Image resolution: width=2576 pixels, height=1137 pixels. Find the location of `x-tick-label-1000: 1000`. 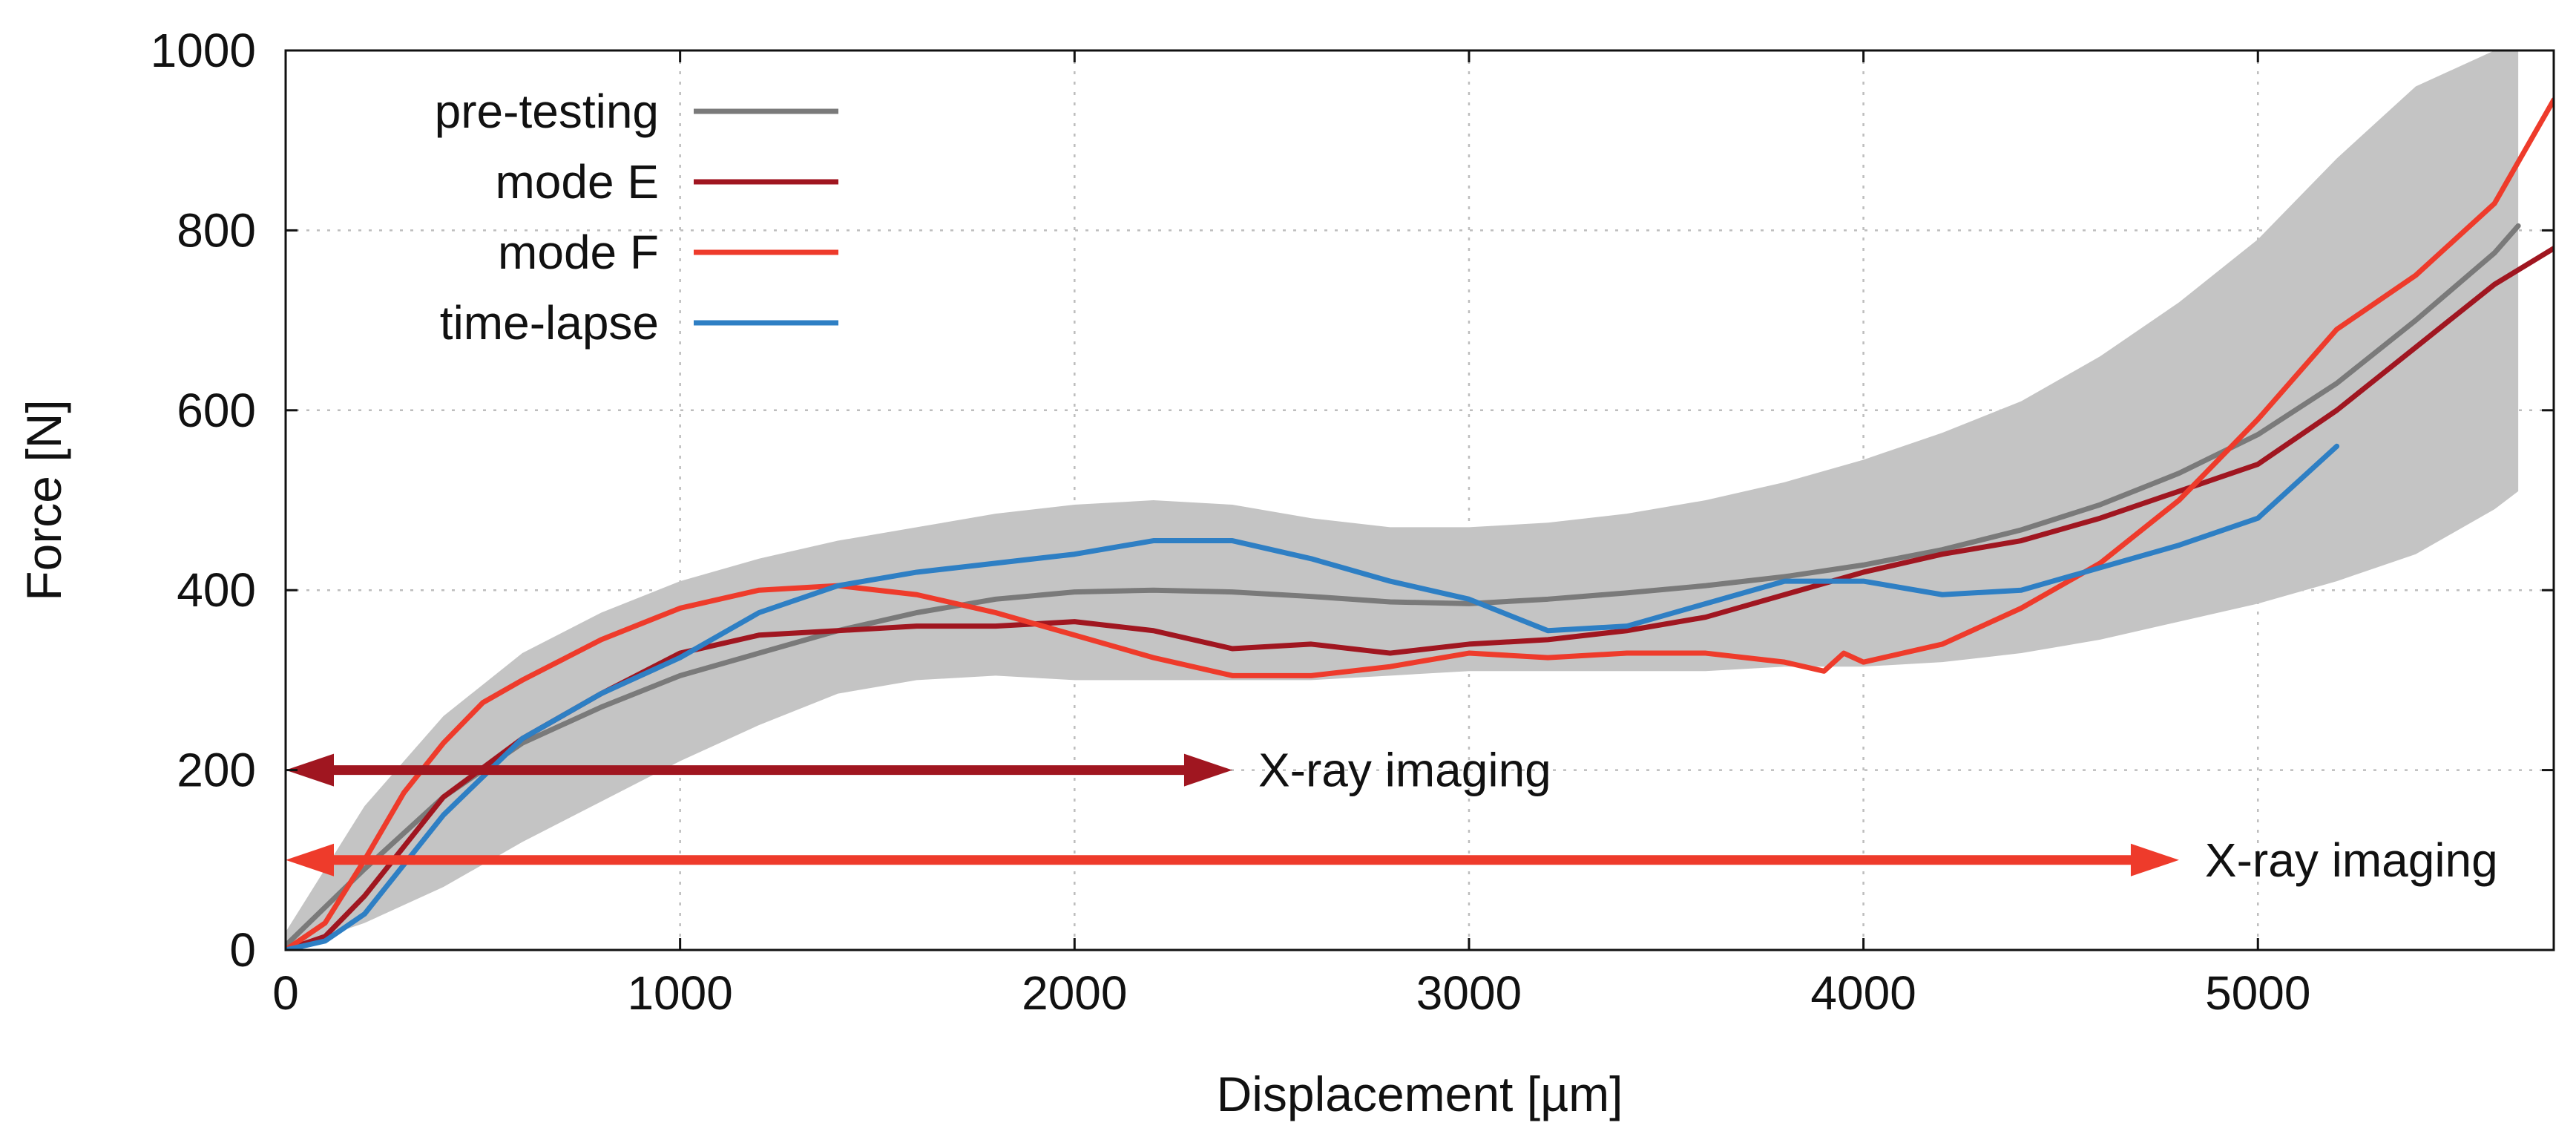

x-tick-label-1000: 1000 is located at coordinates (679, 993).